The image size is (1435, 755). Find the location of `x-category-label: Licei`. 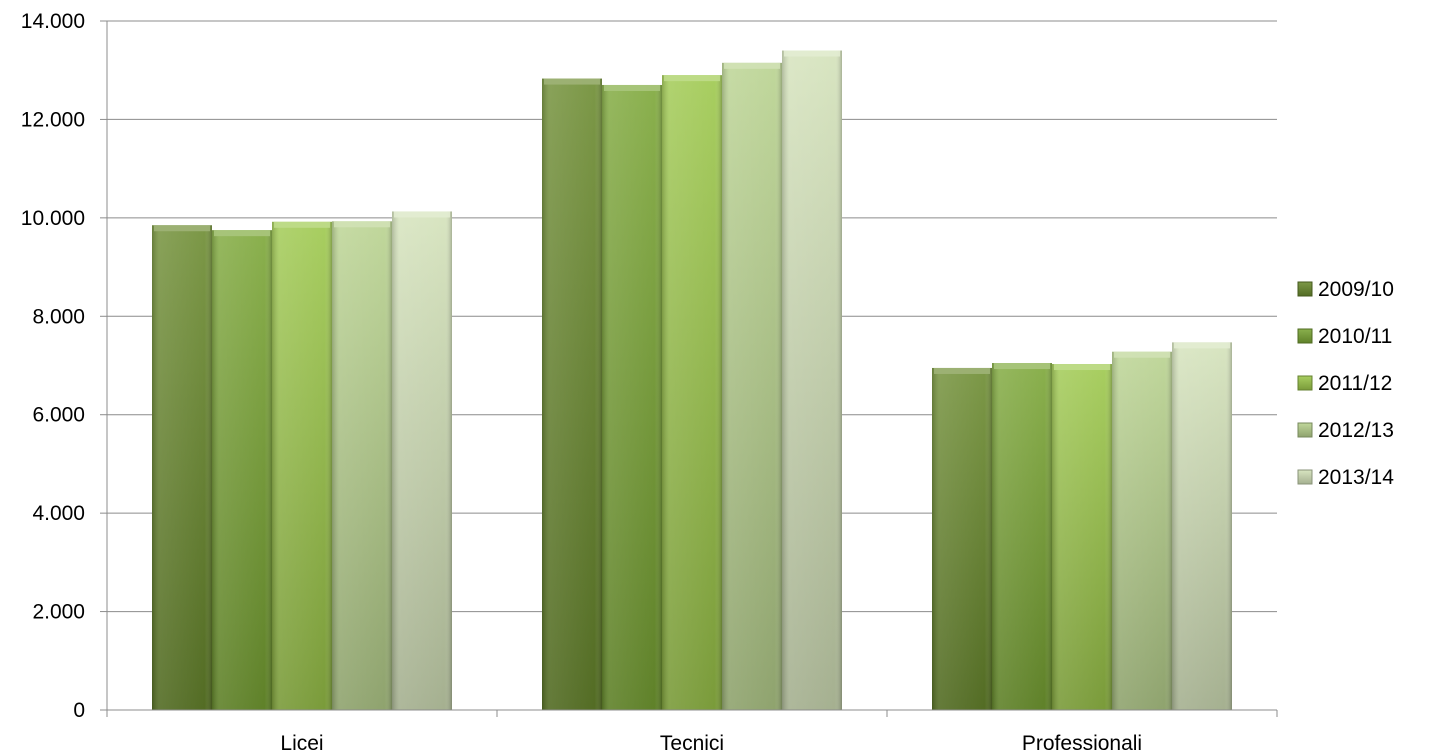

x-category-label: Licei is located at coordinates (301, 743).